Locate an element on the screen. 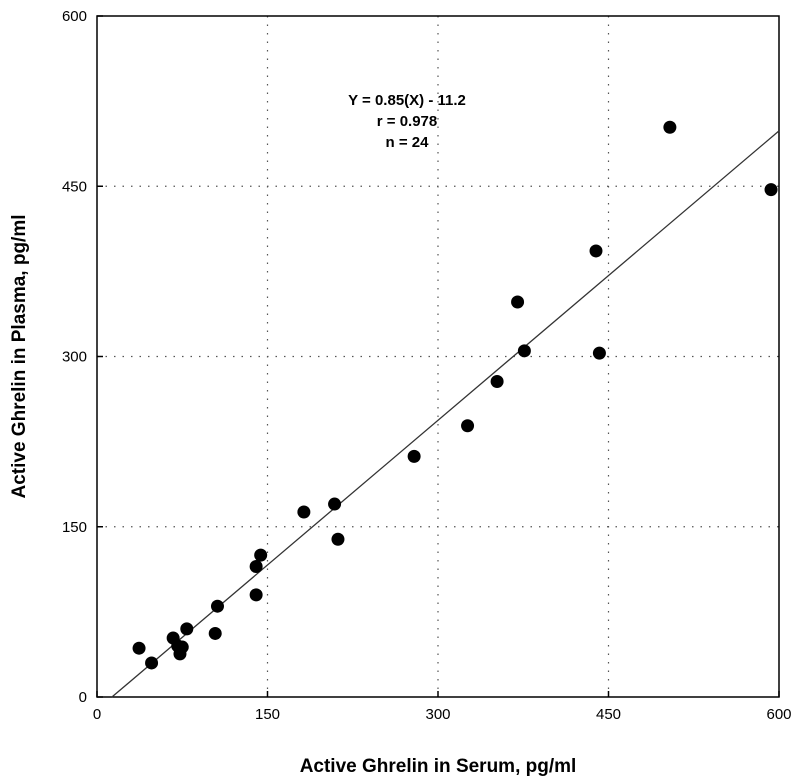 The width and height of the screenshot is (800, 780). annotation-line: Y = 0.85(X) - 11.2 is located at coordinates (407, 100).